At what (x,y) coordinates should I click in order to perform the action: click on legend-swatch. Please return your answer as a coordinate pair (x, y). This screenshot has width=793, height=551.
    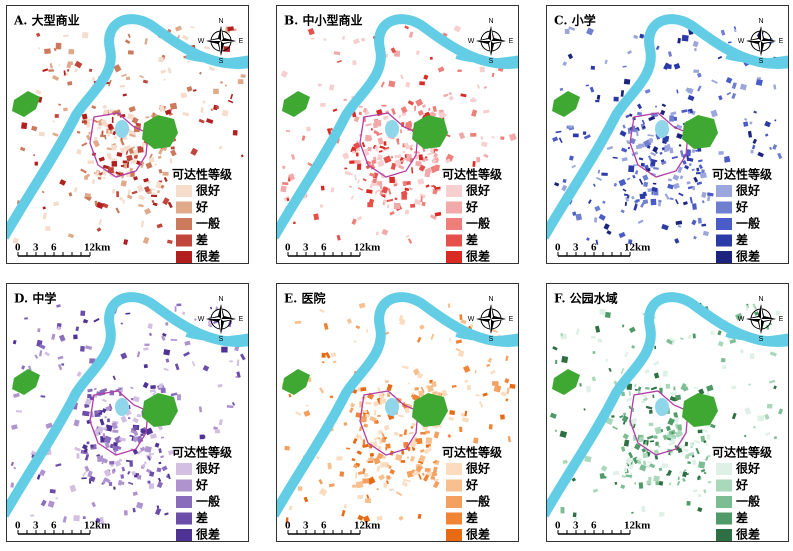
    Looking at the image, I should click on (184, 535).